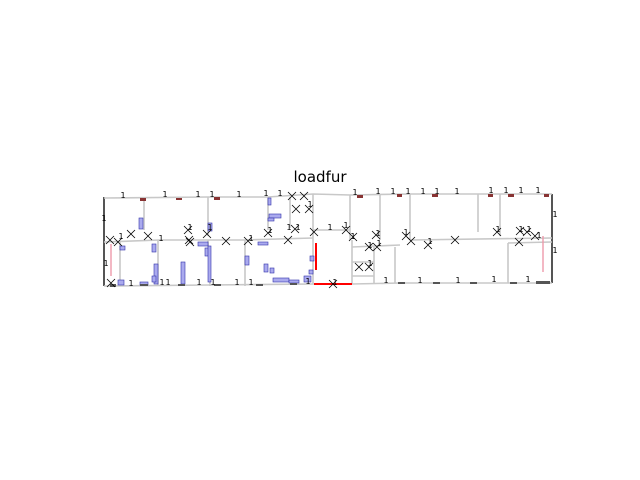  Describe the element at coordinates (344, 197) in the screenshot. I see `window-marks` at that location.